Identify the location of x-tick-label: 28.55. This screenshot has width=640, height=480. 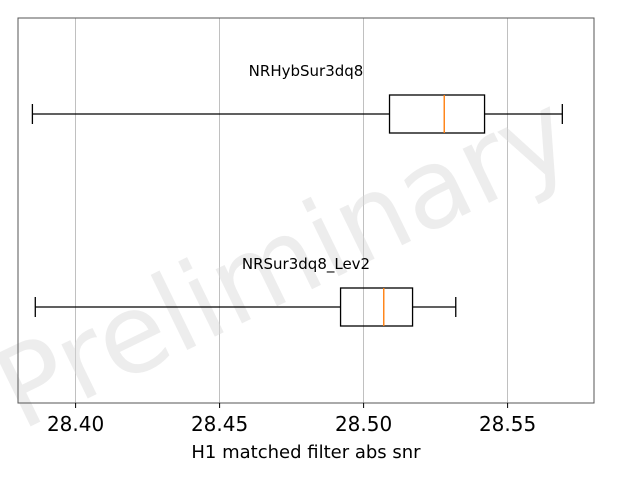
(507, 424).